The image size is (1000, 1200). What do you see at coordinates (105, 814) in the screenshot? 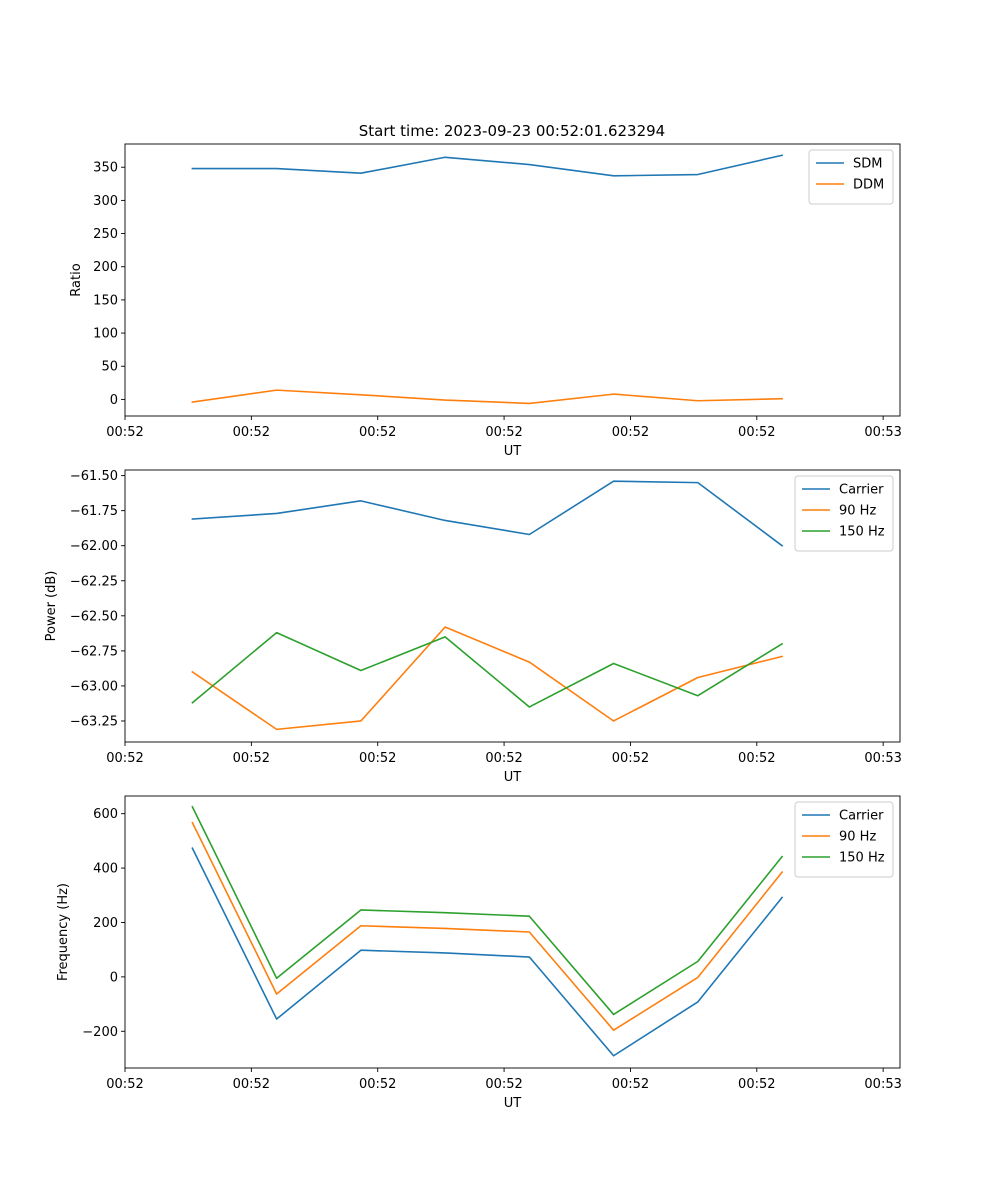
I see `y-tick-label: 600` at bounding box center [105, 814].